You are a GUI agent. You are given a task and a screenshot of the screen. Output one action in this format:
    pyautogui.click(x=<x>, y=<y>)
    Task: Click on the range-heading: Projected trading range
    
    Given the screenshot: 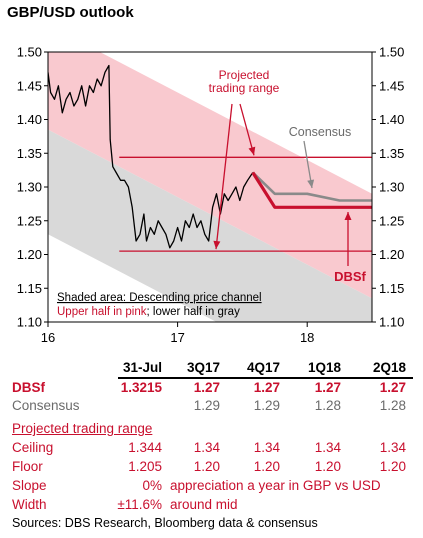 What is the action you would take?
    pyautogui.click(x=82, y=428)
    